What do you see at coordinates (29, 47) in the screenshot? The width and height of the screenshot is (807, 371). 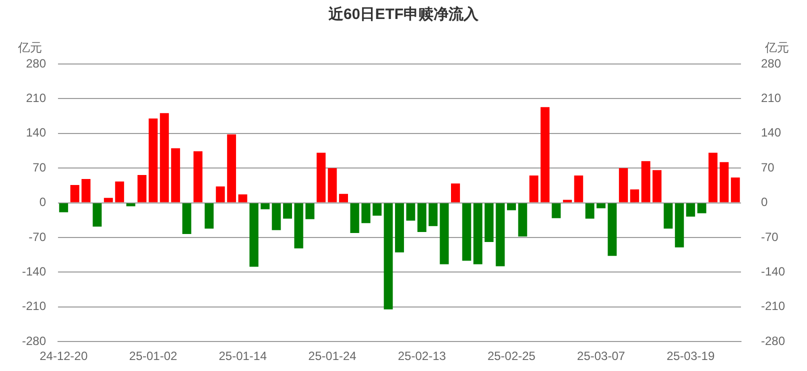 I see `y-axis-title: 亿元` at bounding box center [29, 47].